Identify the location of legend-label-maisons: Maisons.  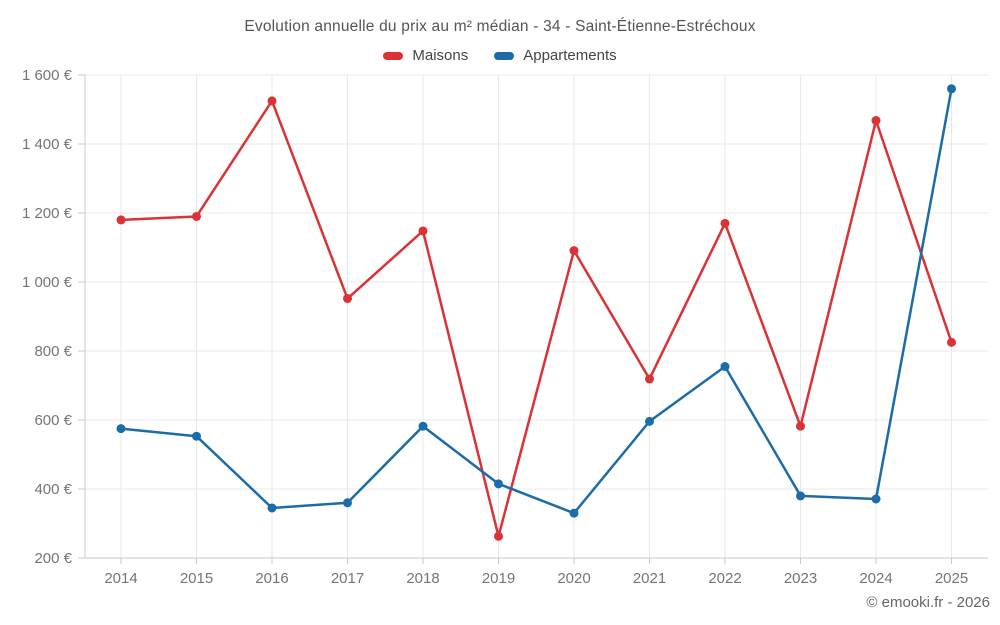
(440, 55).